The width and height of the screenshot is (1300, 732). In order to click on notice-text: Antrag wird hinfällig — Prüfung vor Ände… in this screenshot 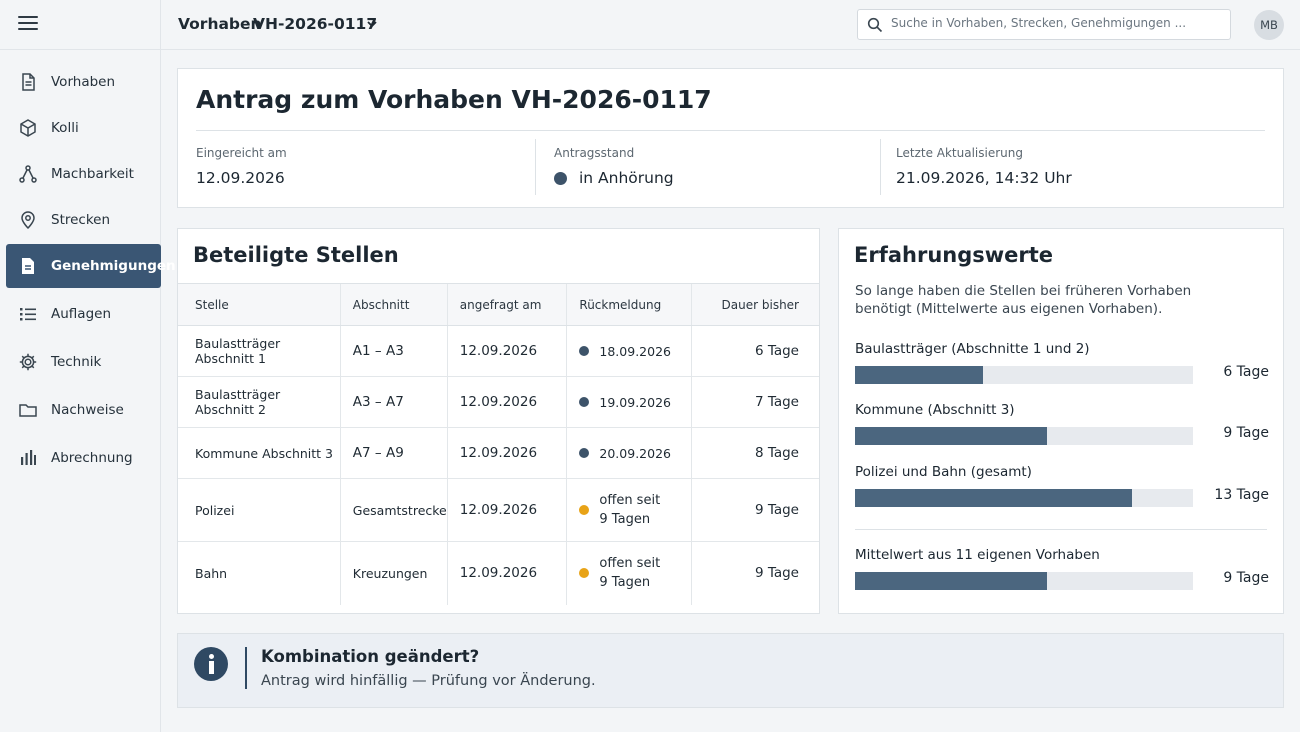, I will do `click(428, 681)`.